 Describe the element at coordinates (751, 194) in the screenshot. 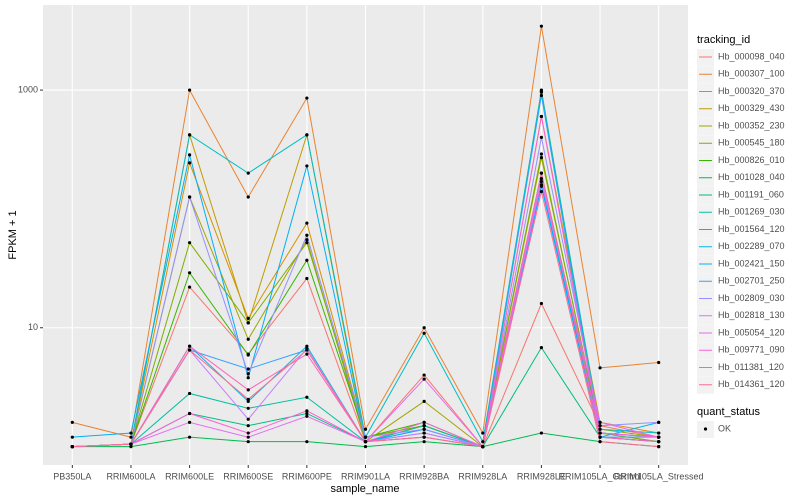

I see `legend-label: Hb_001191_060` at that location.